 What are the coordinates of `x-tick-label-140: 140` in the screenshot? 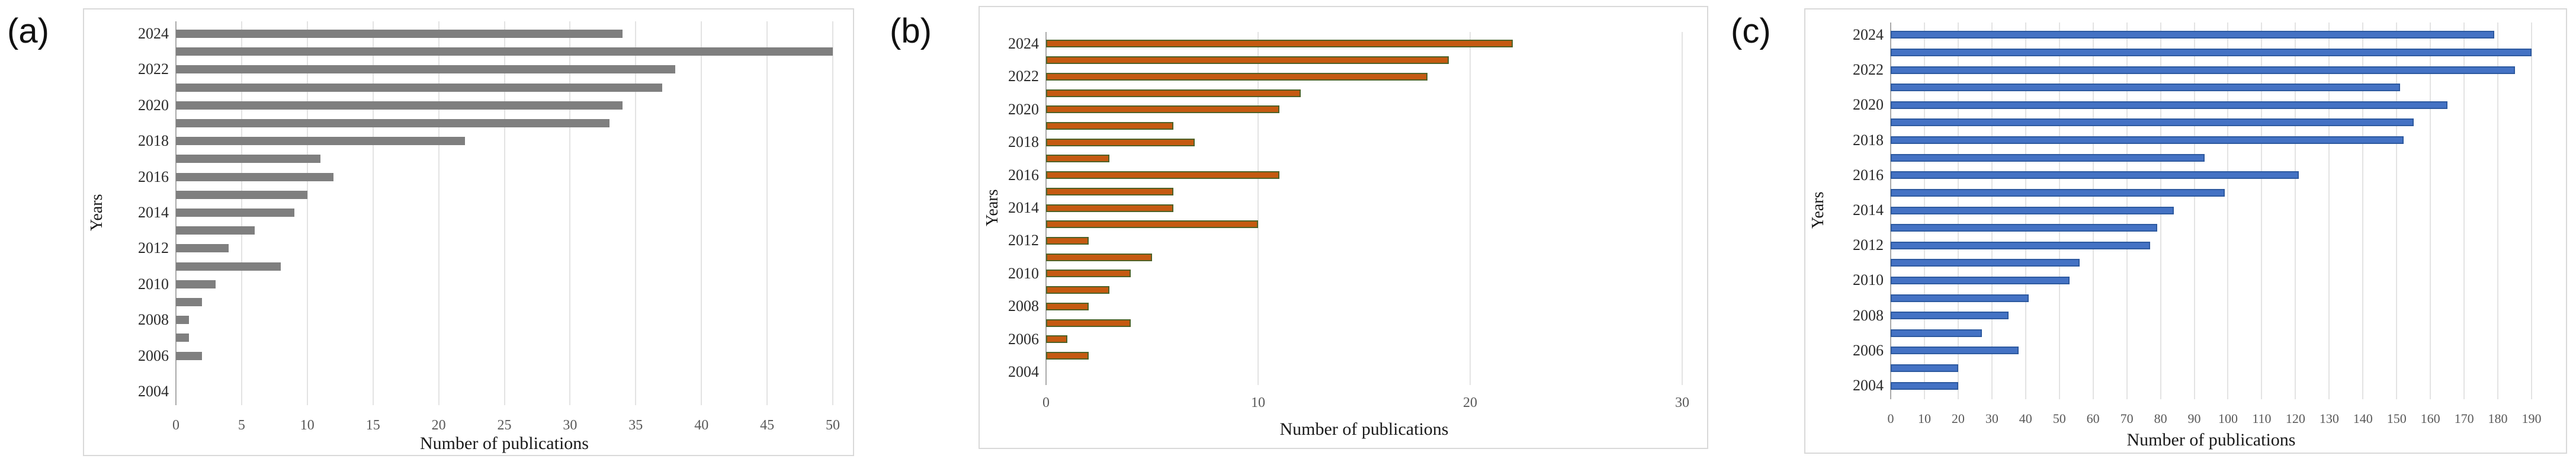 It's located at (2363, 418).